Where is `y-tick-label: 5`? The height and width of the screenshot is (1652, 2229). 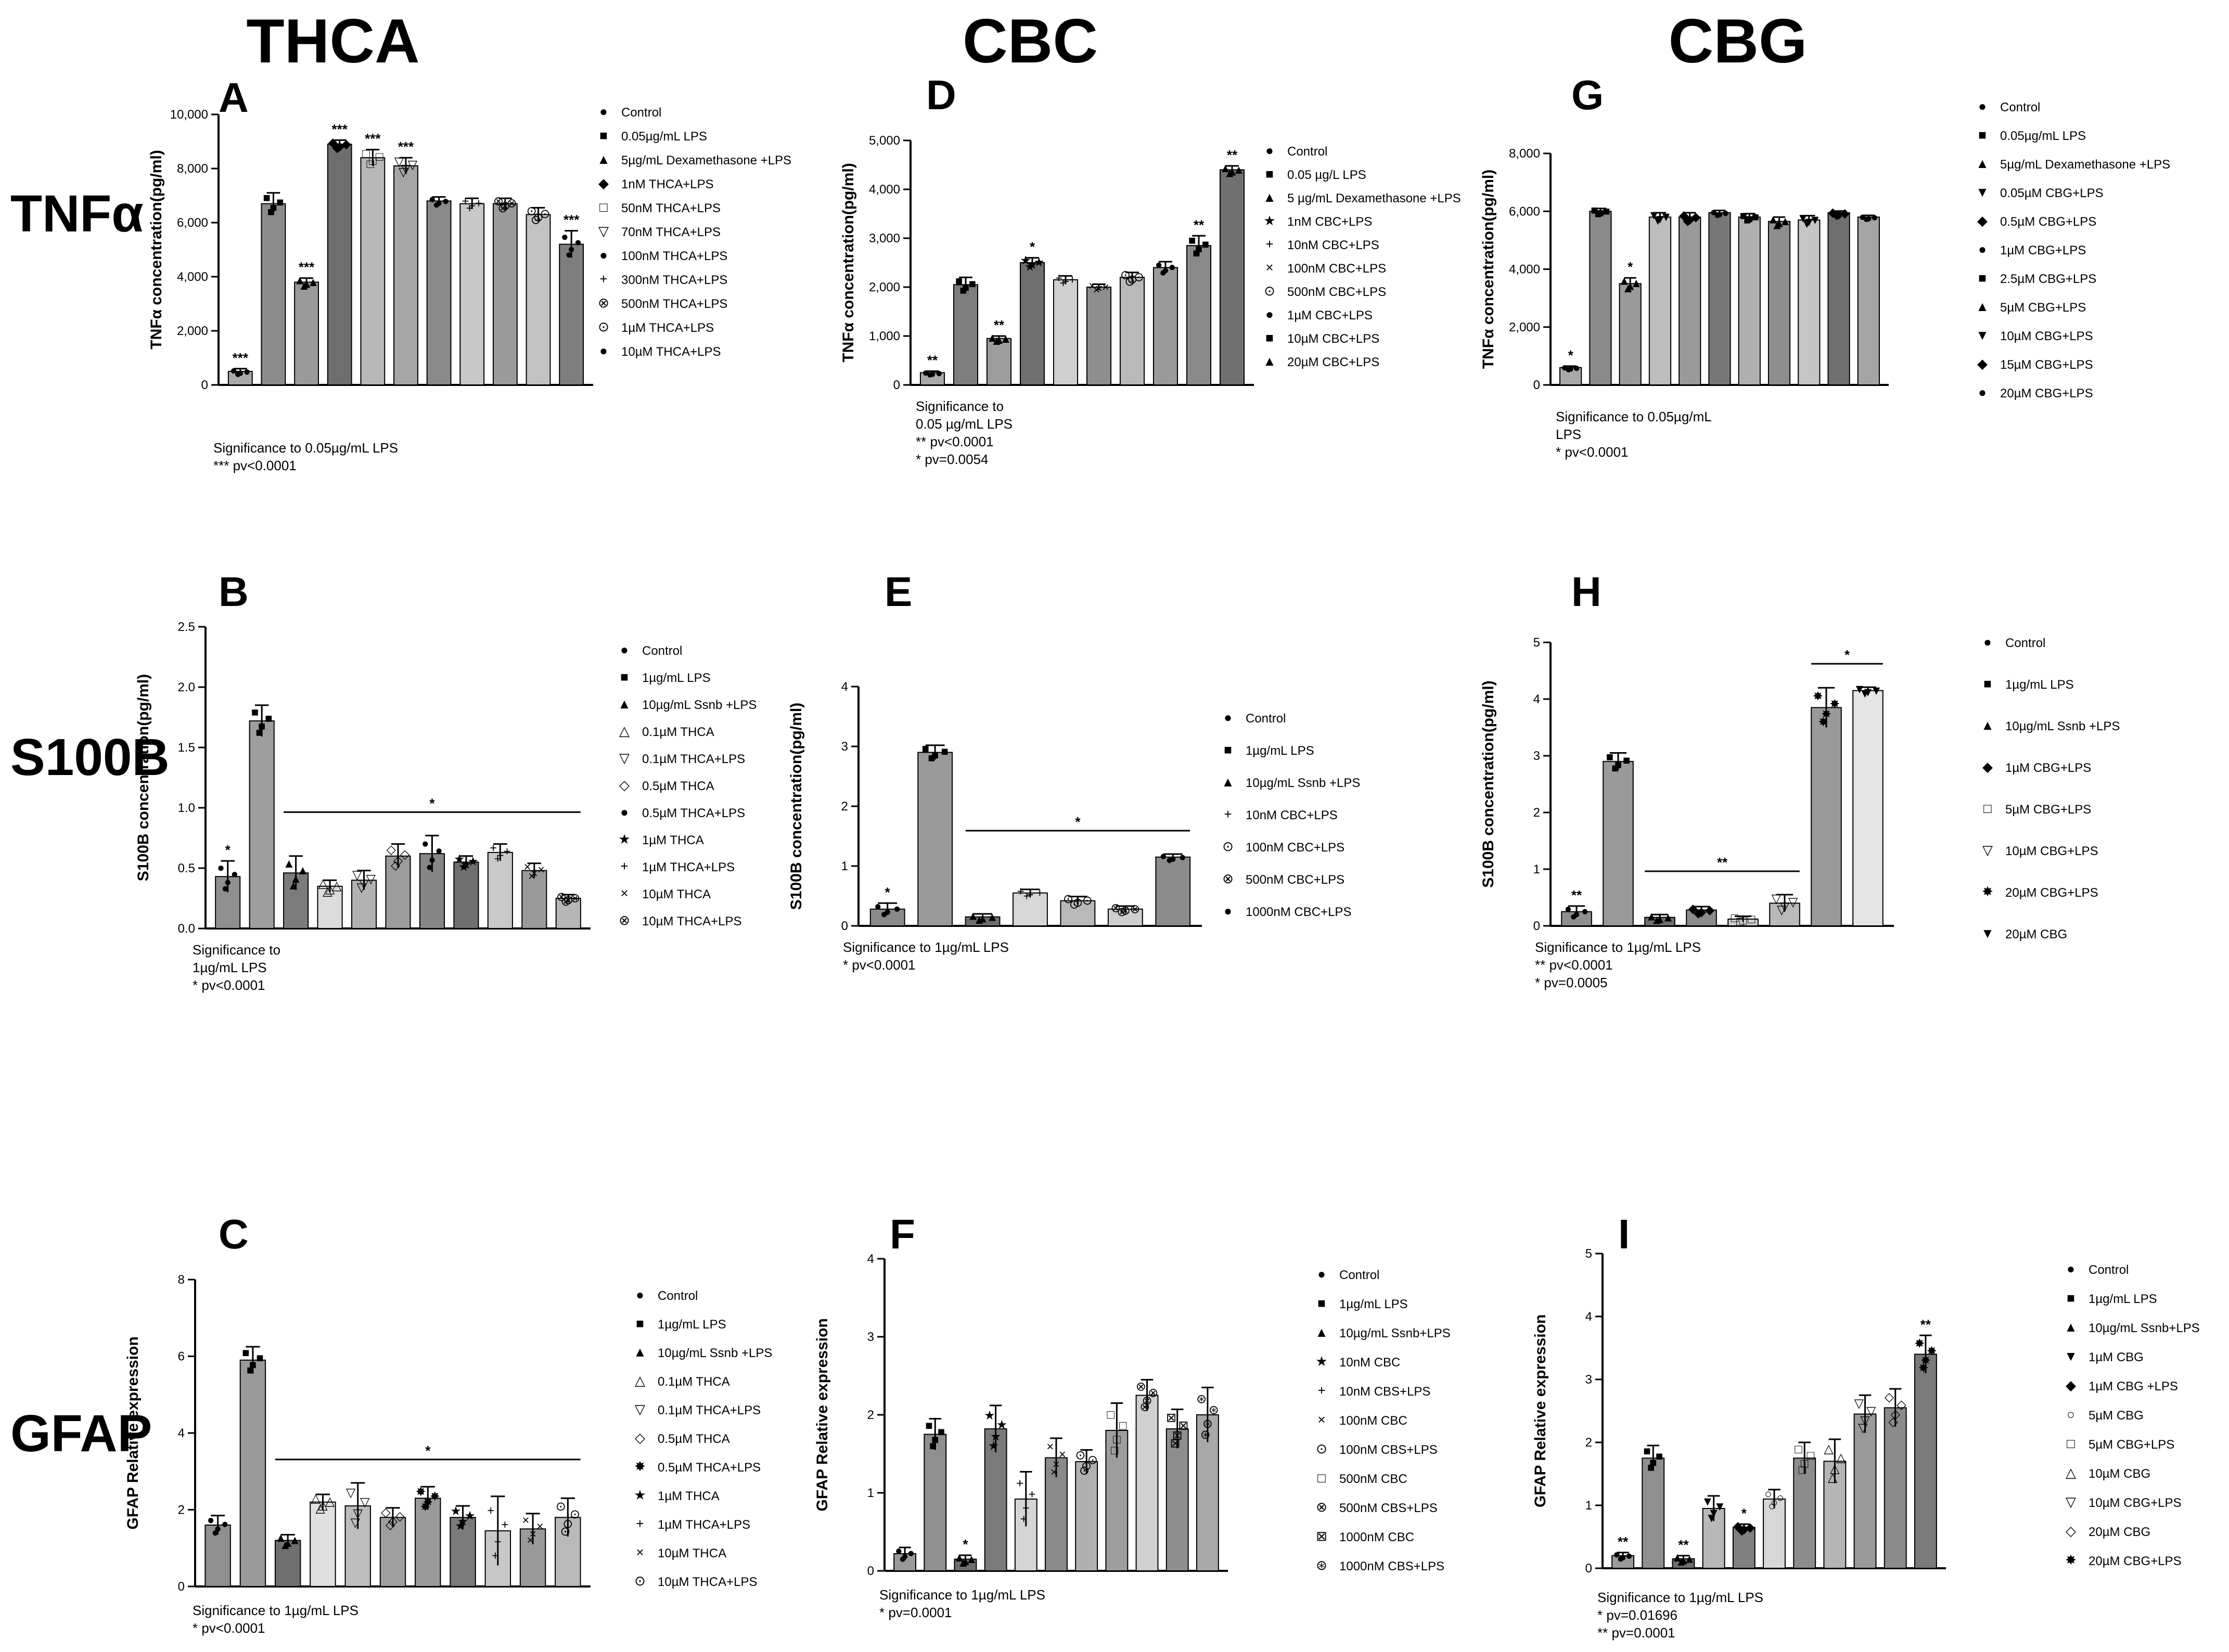
y-tick-label: 5 is located at coordinates (1537, 643).